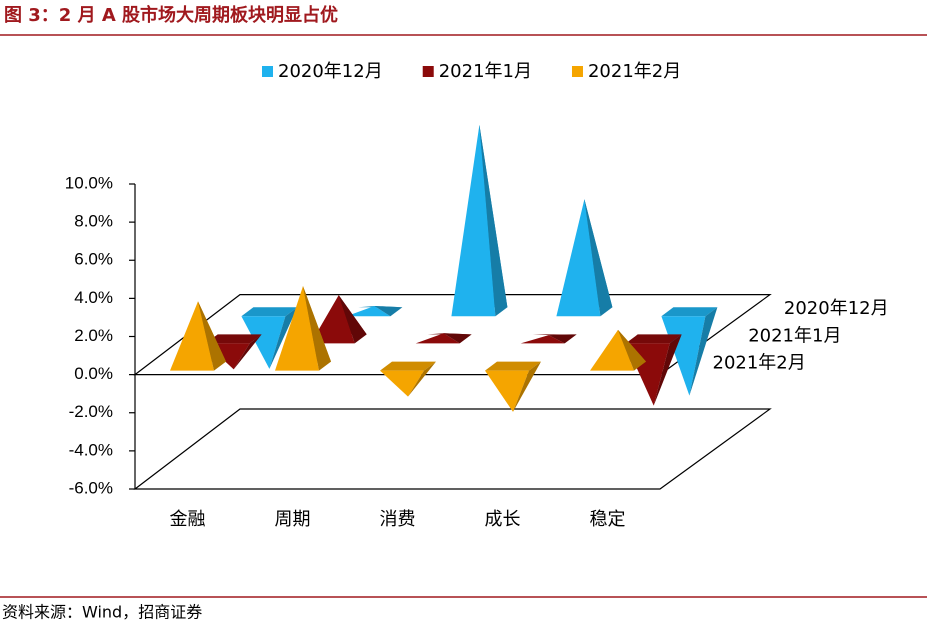 The width and height of the screenshot is (927, 632). Describe the element at coordinates (91, 487) in the screenshot. I see `y-tick-label: -6.0%` at that location.